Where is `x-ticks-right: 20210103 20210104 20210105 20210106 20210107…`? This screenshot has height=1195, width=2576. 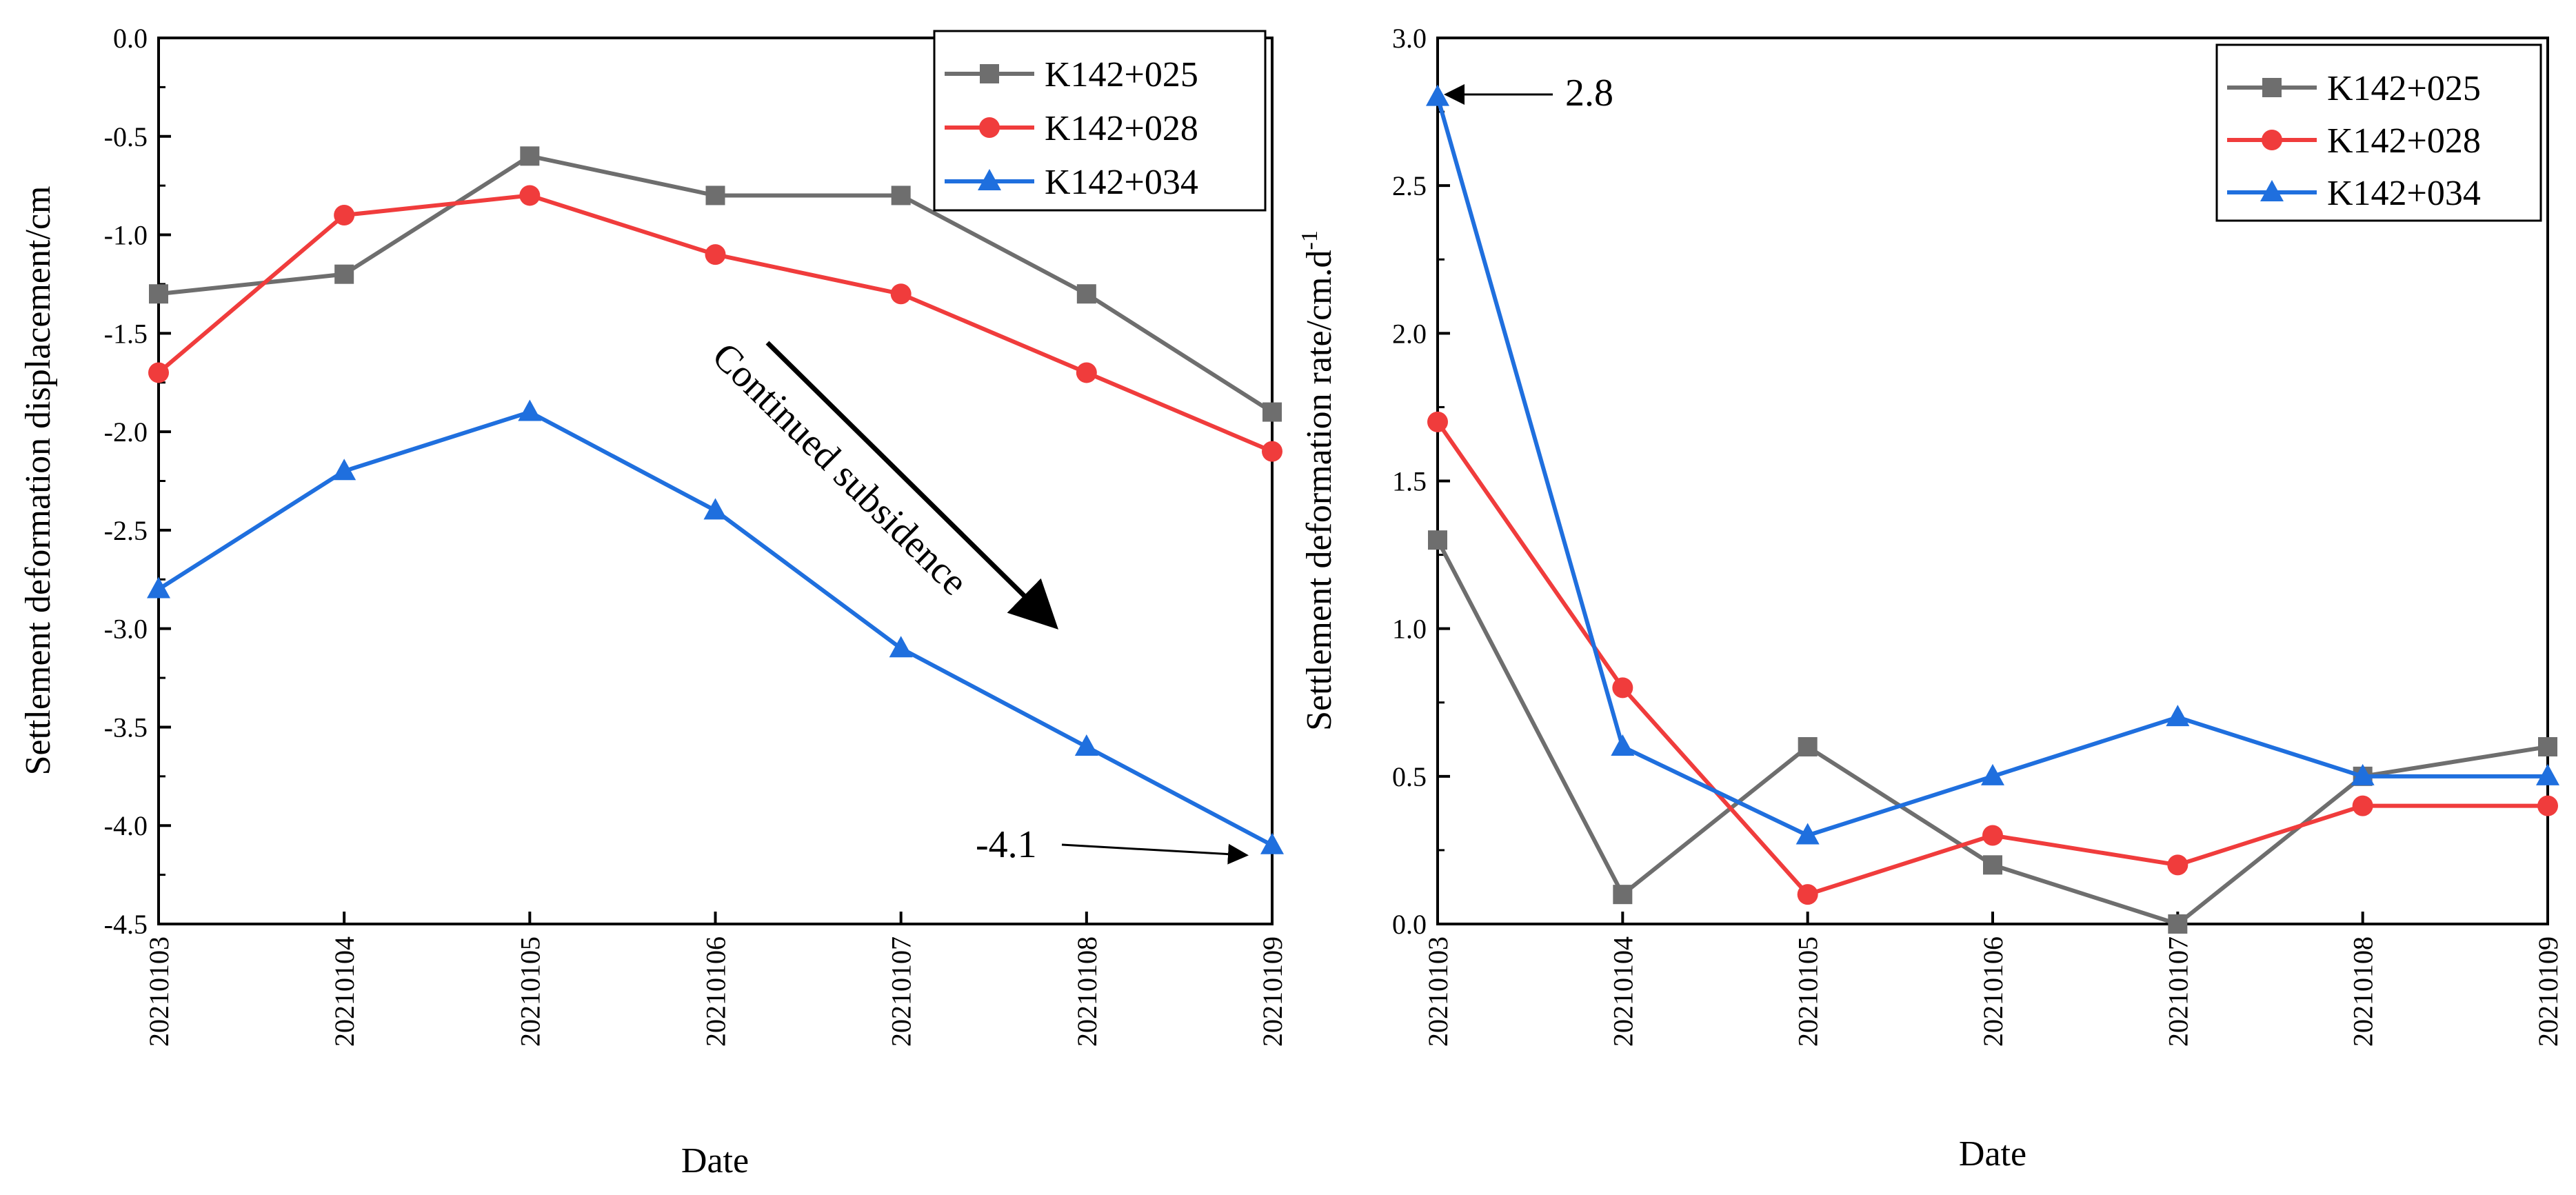
x-ticks-right: 20210103 20210104 20210105 20210106 20210107… is located at coordinates (1993, 980).